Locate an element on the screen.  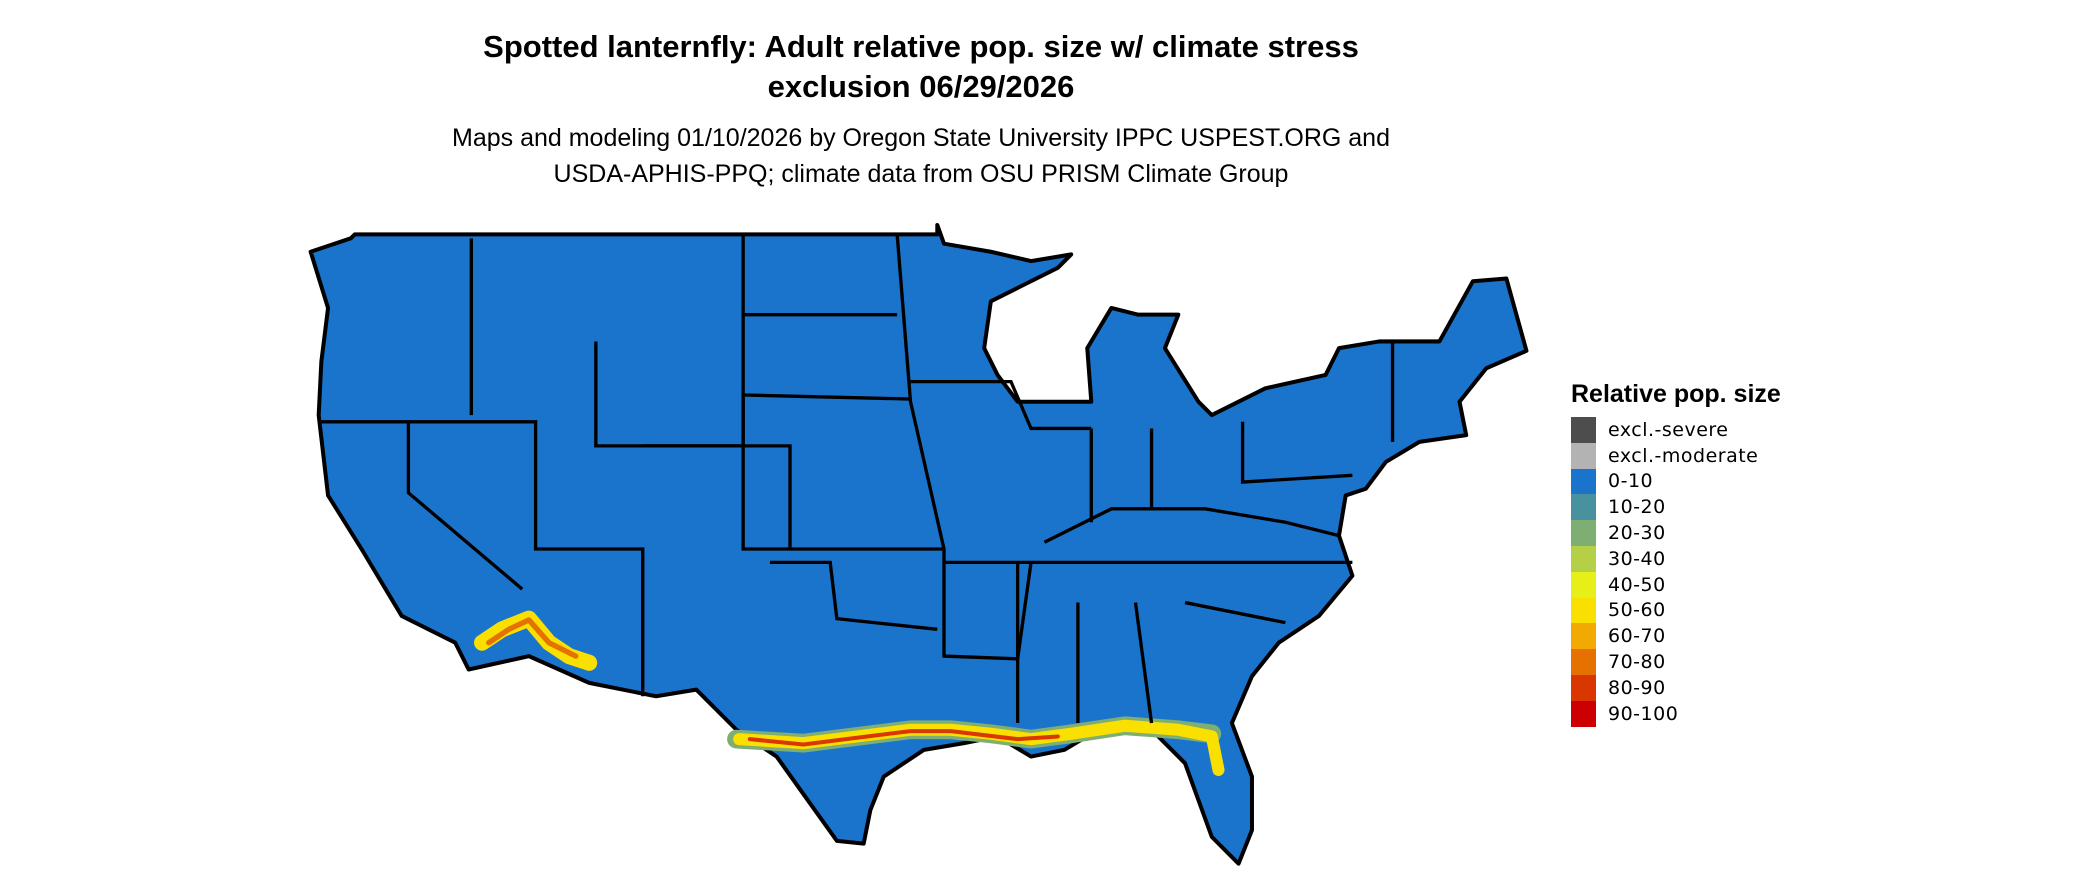
legend-item: 90-100 is located at coordinates (1676, 713).